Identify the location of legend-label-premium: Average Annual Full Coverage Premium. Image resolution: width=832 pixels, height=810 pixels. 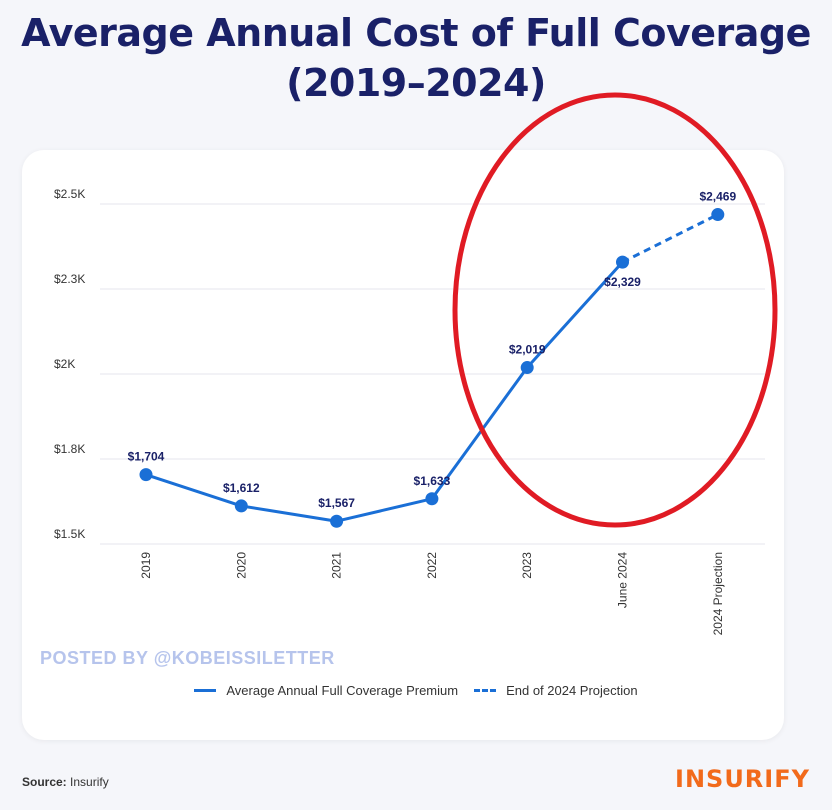
(342, 690).